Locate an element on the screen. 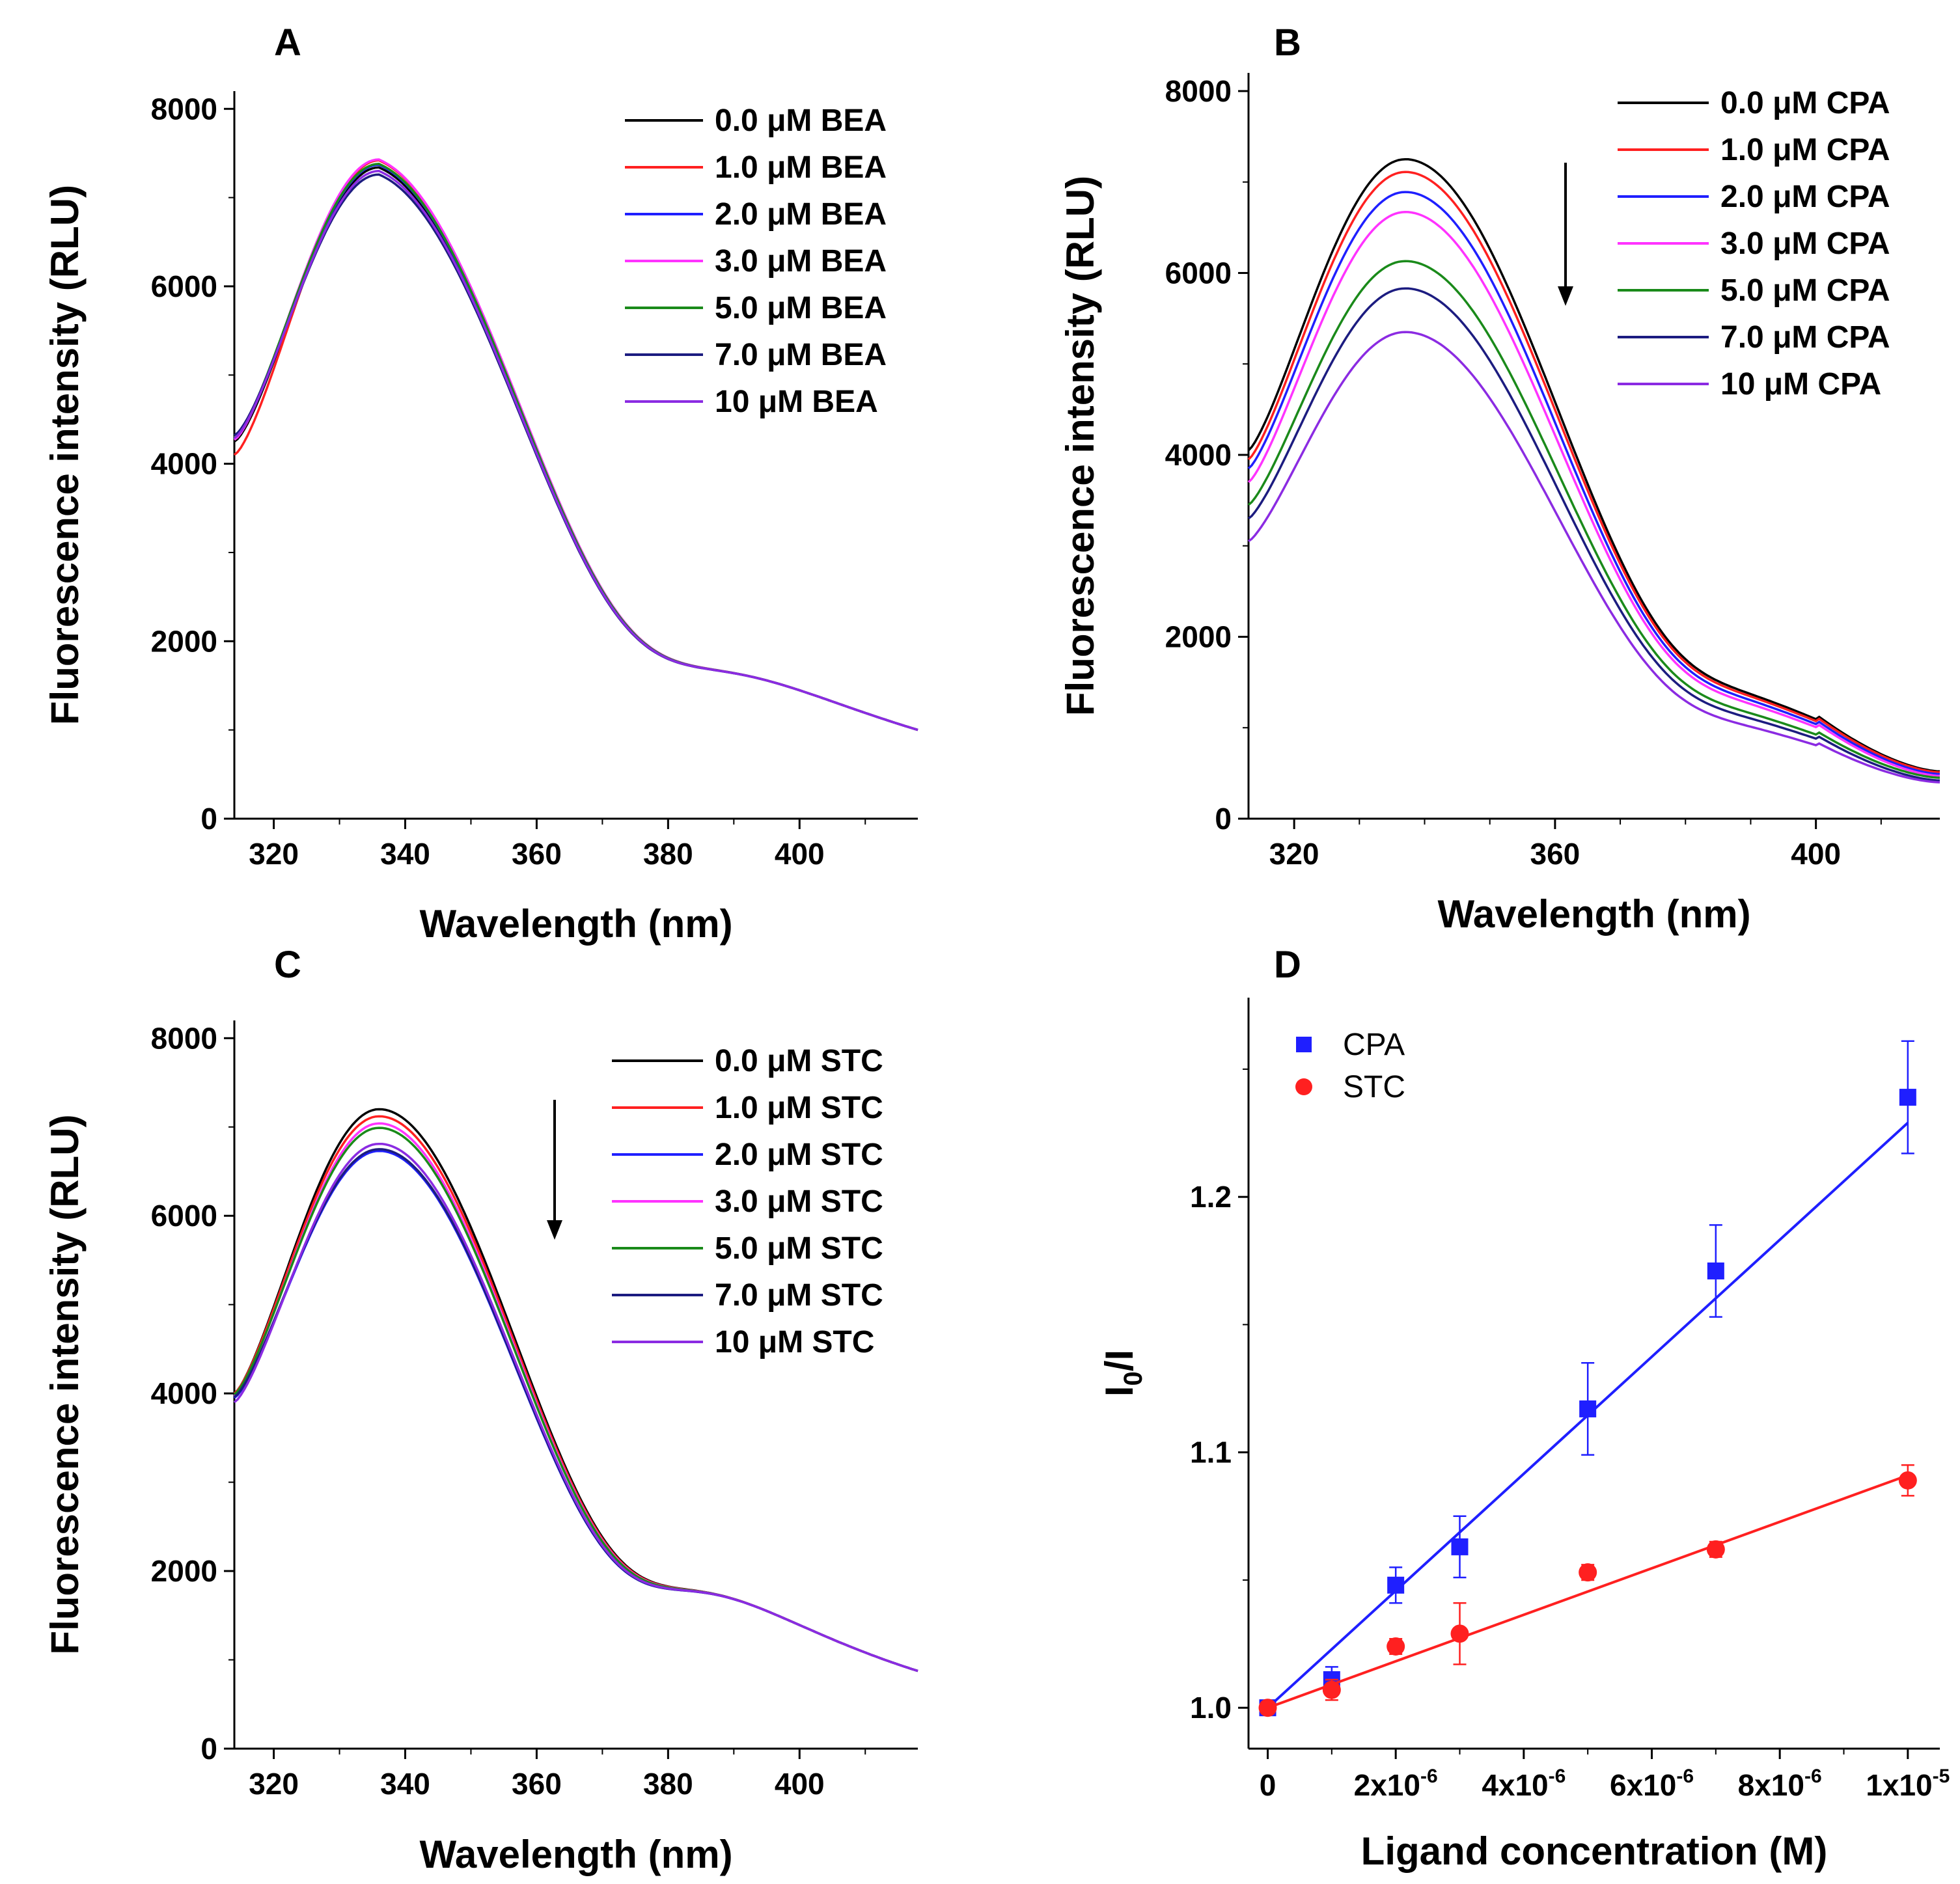  x-tick-base: 1x10 is located at coordinates (1899, 1785).